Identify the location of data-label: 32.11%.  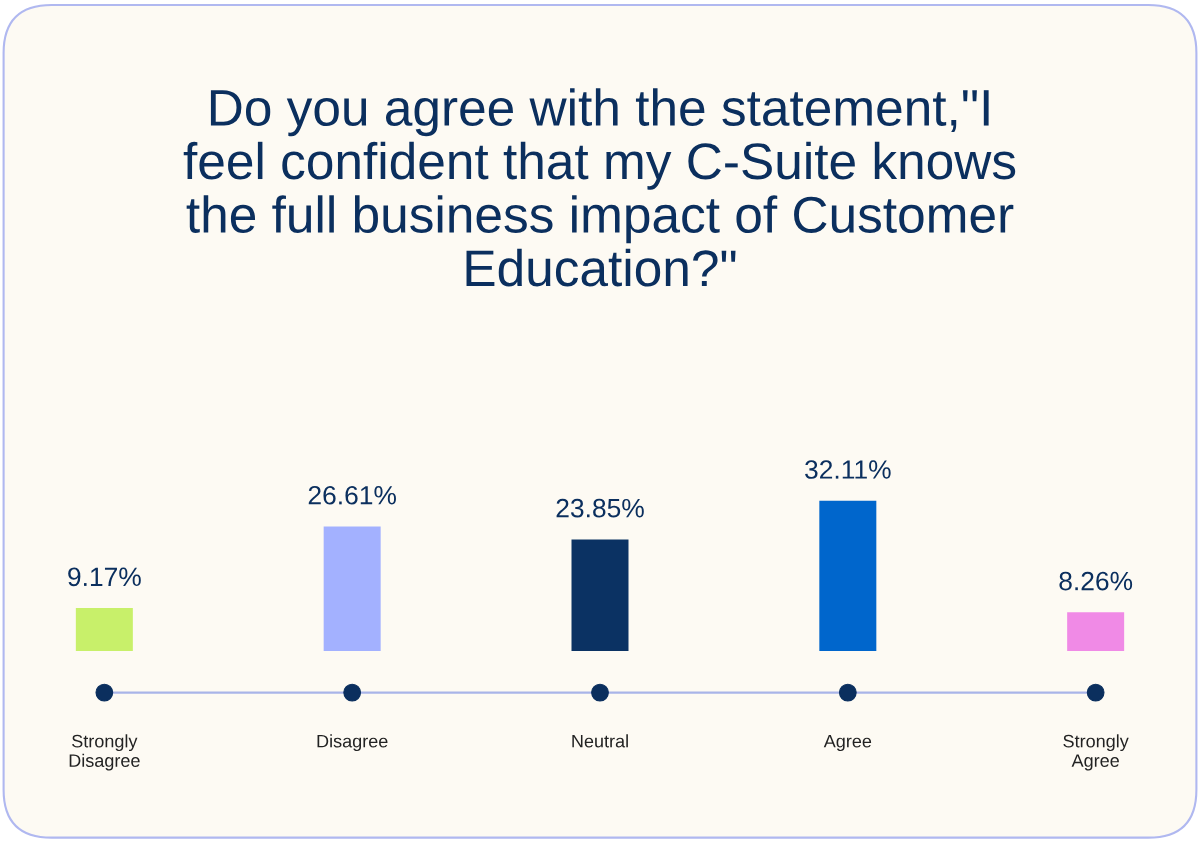
(848, 469).